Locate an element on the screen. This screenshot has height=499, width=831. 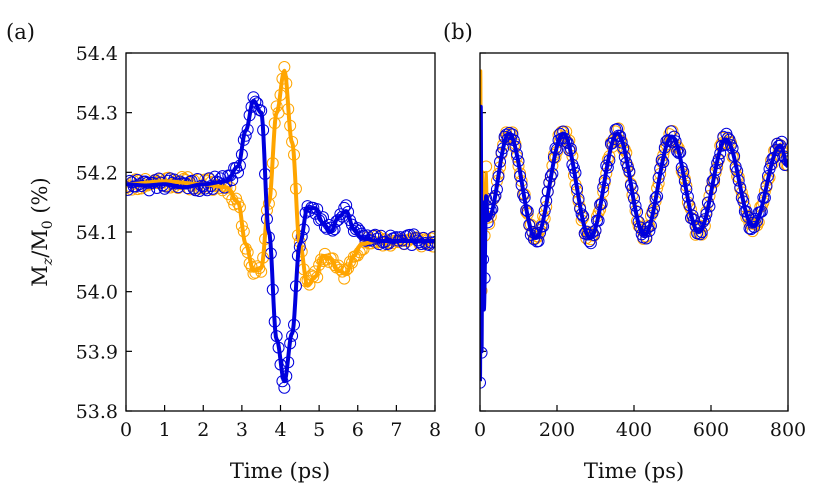
x-tick-label-b-3: 600 is located at coordinates (711, 430).